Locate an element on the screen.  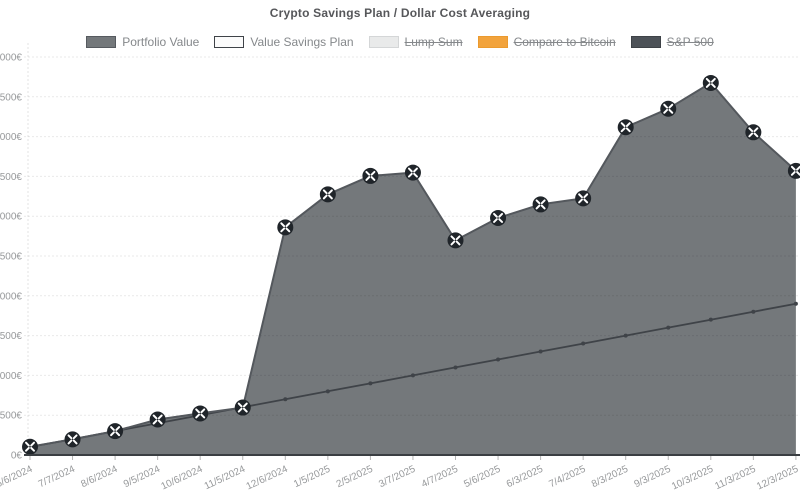
x-tick-label: 10/6/2024 is located at coordinates (181, 478).